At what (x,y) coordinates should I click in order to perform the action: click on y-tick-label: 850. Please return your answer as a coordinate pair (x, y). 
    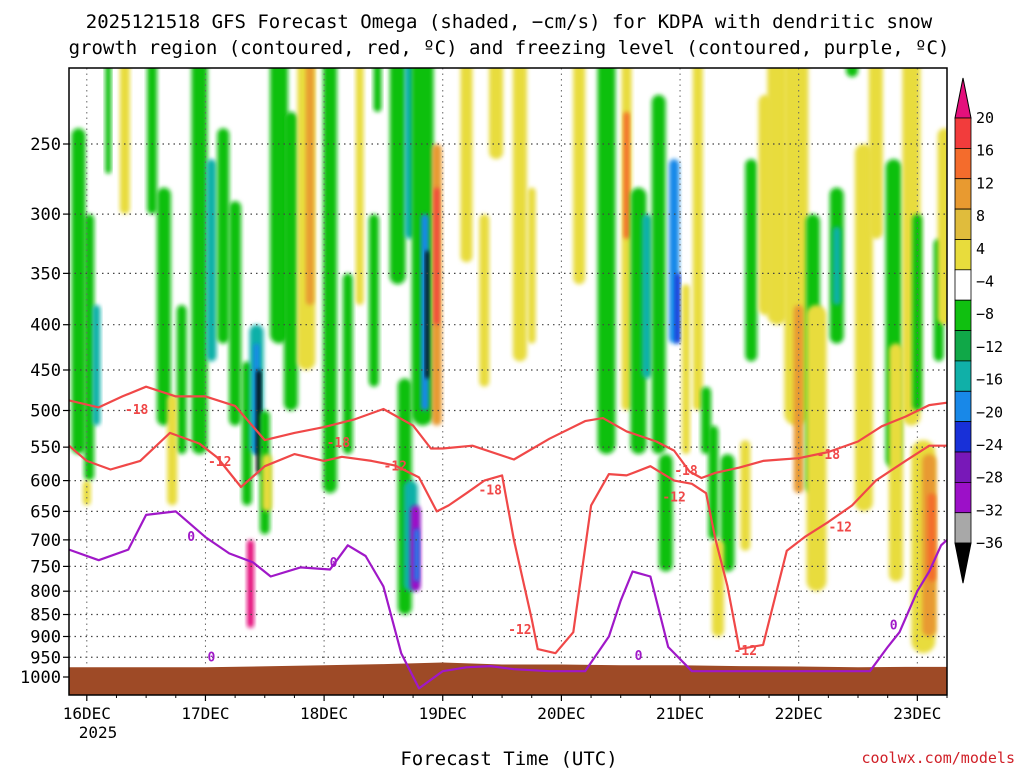
    Looking at the image, I should click on (45, 616).